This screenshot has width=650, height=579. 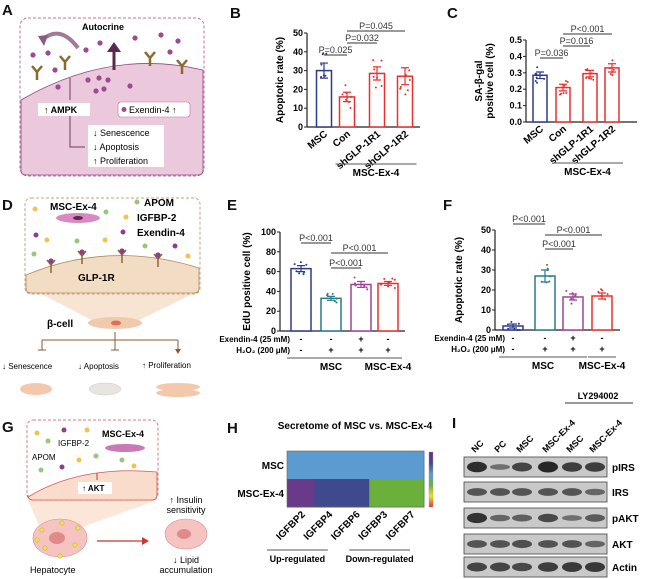 I want to click on panel-label-c: C, so click(x=452, y=13).